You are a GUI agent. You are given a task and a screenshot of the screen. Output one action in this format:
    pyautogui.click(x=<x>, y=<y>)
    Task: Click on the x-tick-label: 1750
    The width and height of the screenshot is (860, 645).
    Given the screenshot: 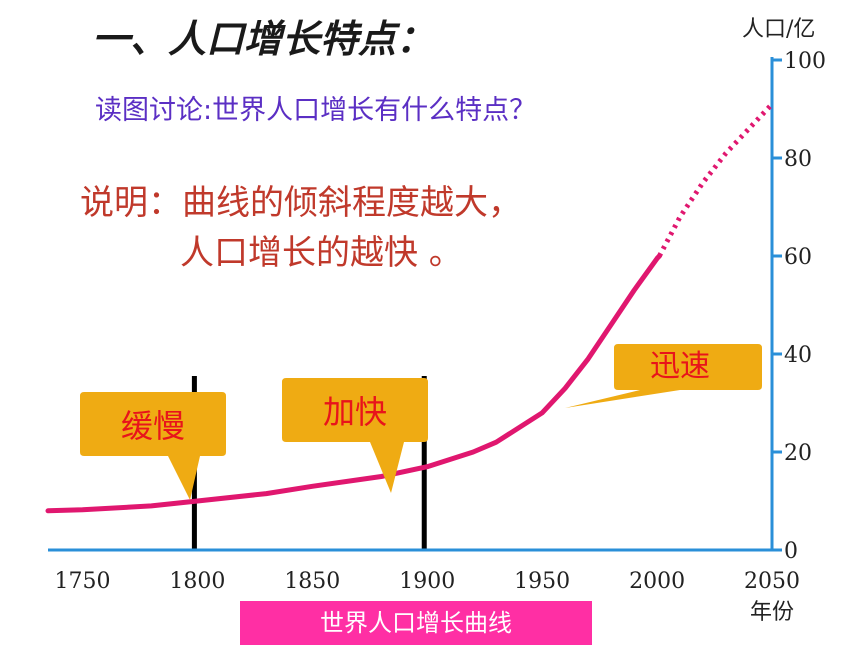 What is the action you would take?
    pyautogui.click(x=82, y=581)
    